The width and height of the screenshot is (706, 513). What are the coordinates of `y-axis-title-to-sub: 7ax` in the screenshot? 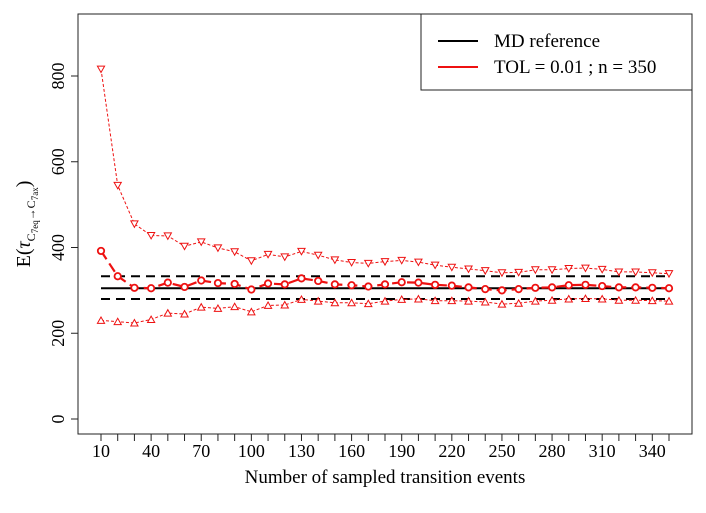 It's located at (35, 193).